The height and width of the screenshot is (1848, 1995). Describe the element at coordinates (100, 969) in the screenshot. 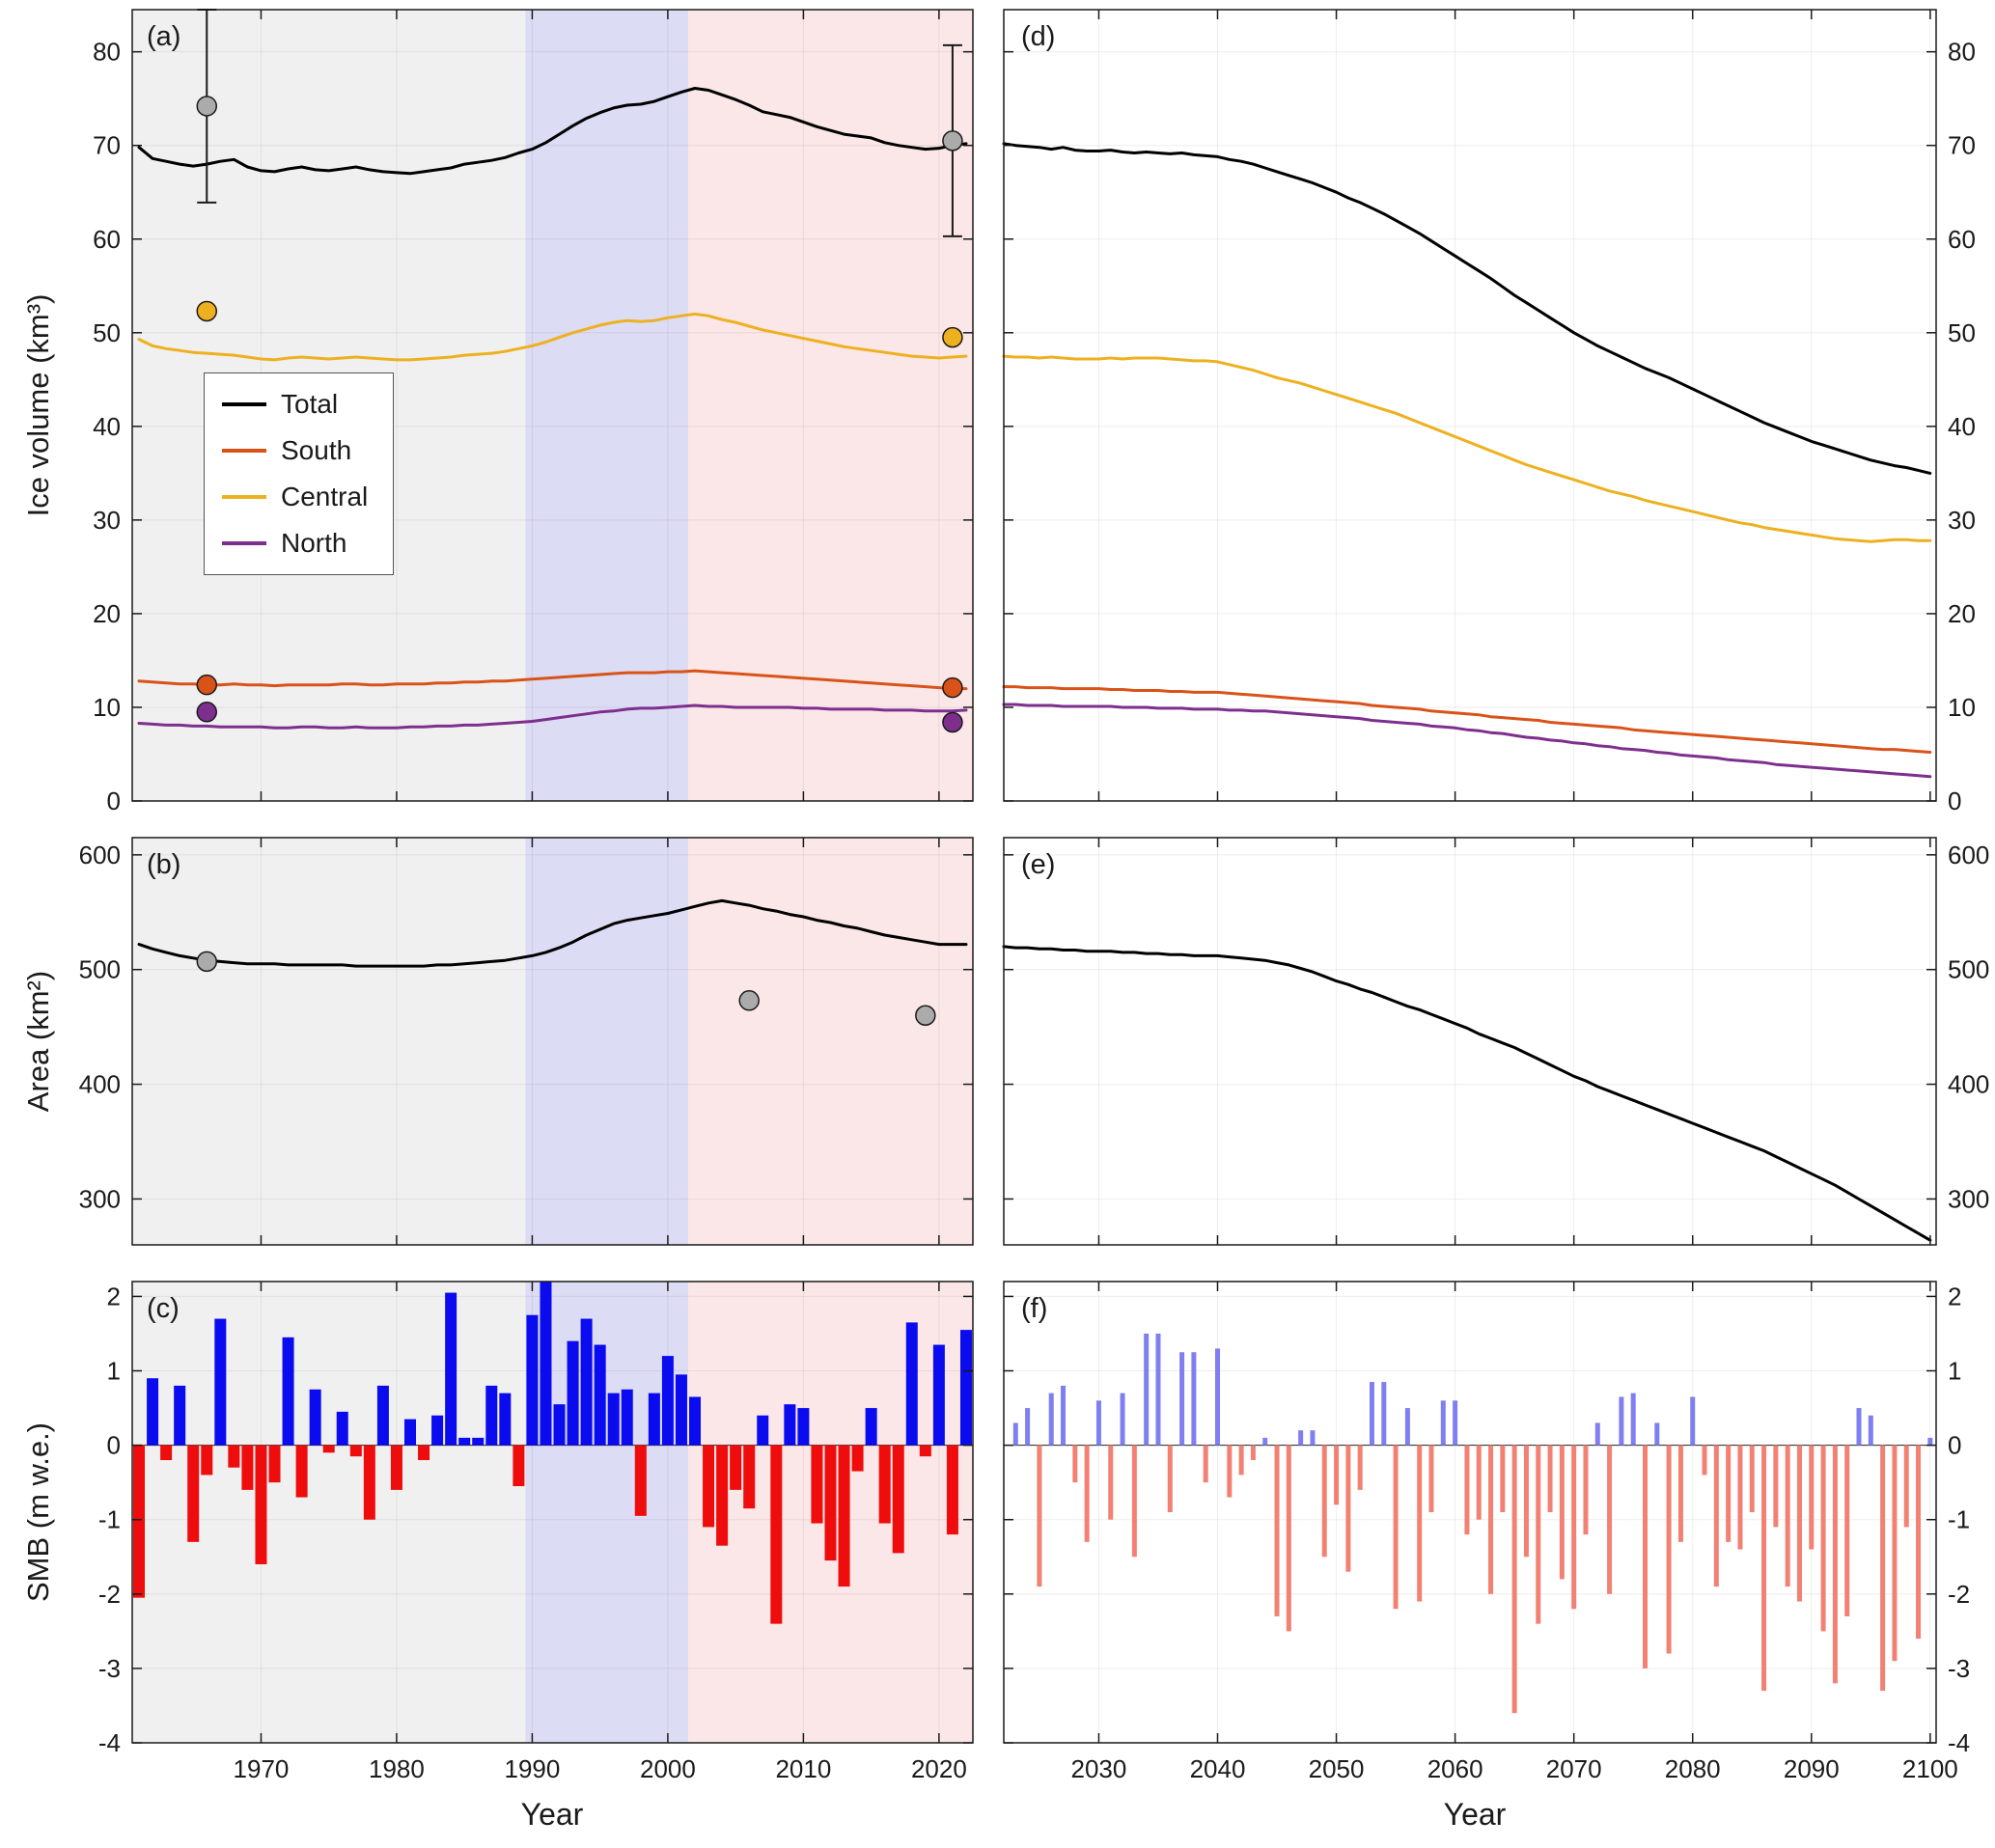

I see `y-tick-label: 500` at that location.